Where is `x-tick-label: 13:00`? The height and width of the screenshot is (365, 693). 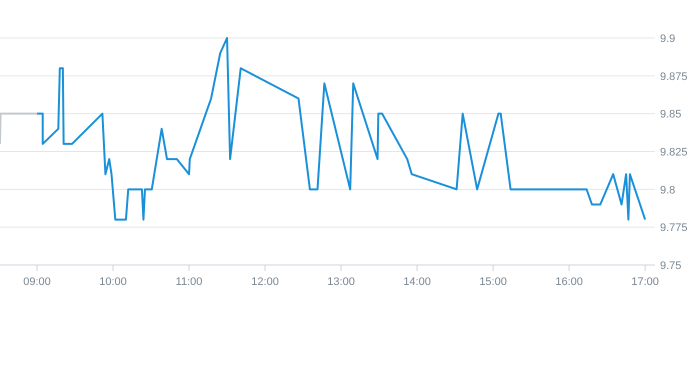 x-tick-label: 13:00 is located at coordinates (341, 282).